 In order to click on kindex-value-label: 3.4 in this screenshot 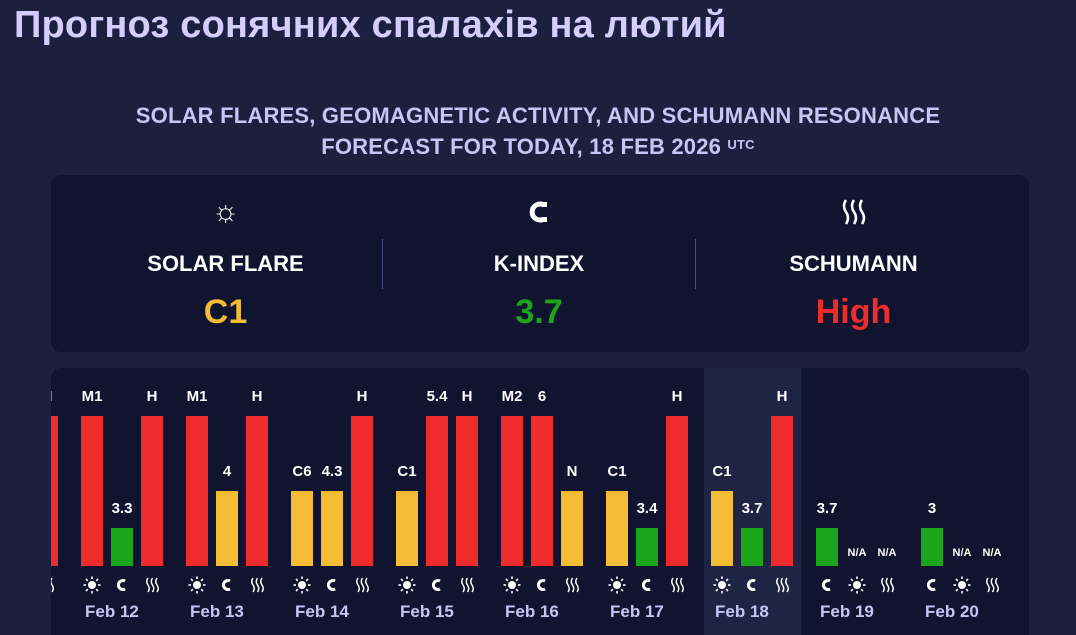, I will do `click(647, 508)`.